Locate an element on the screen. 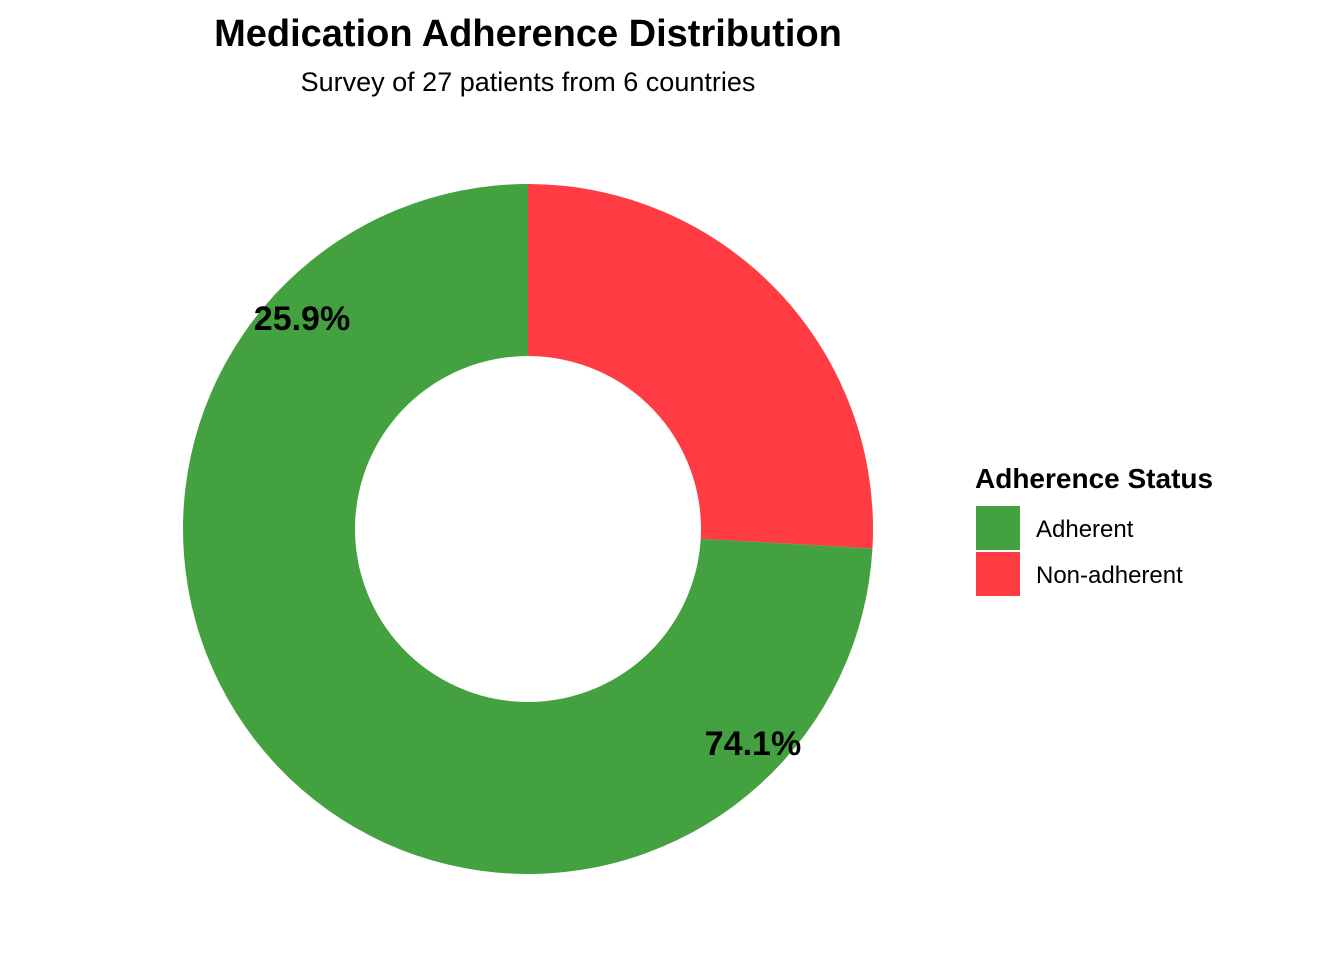 The image size is (1344, 960). legend-label-non-adherent: Non-adherent is located at coordinates (1109, 575).